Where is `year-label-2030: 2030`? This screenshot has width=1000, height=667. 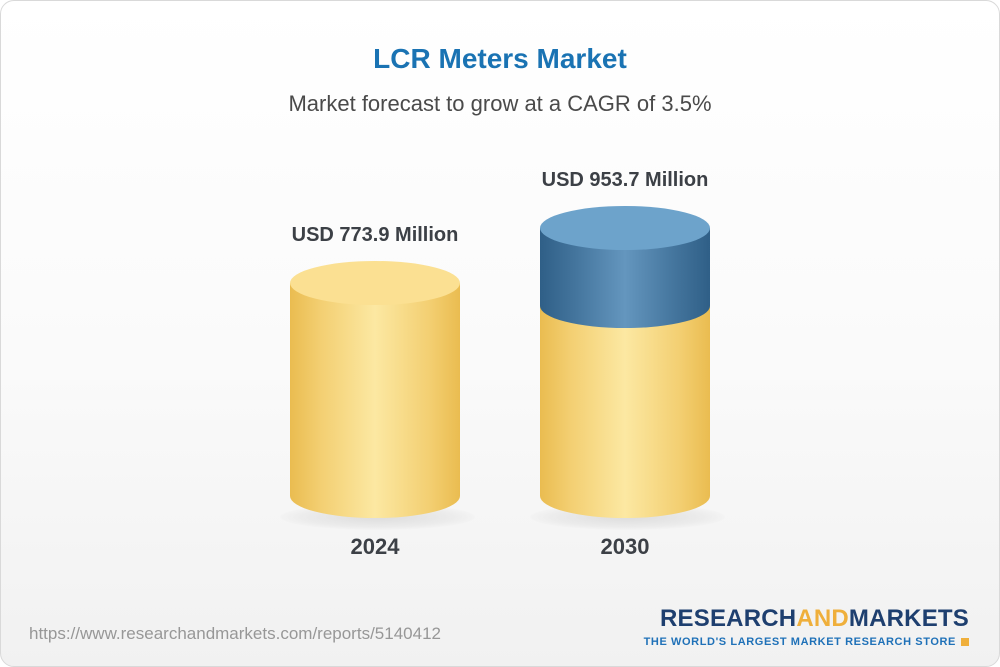
year-label-2030: 2030 is located at coordinates (625, 546).